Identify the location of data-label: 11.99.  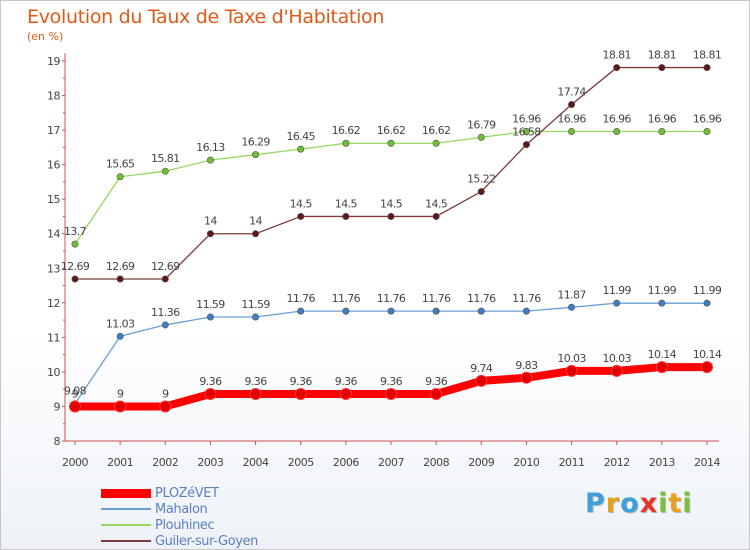
(707, 290).